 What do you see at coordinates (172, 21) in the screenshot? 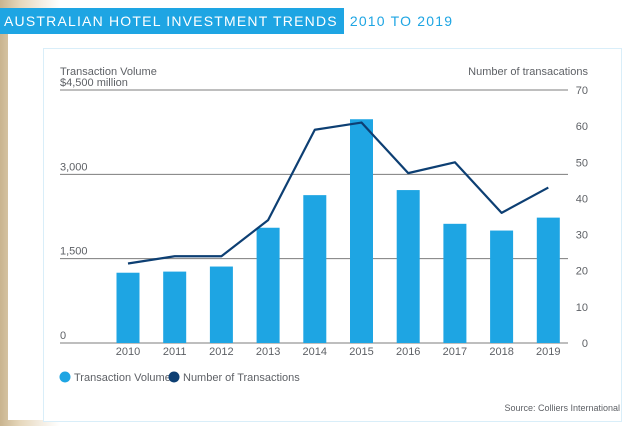
I see `chart-title: AUSTRALIAN HOTEL INVESTMENT TRENDS` at bounding box center [172, 21].